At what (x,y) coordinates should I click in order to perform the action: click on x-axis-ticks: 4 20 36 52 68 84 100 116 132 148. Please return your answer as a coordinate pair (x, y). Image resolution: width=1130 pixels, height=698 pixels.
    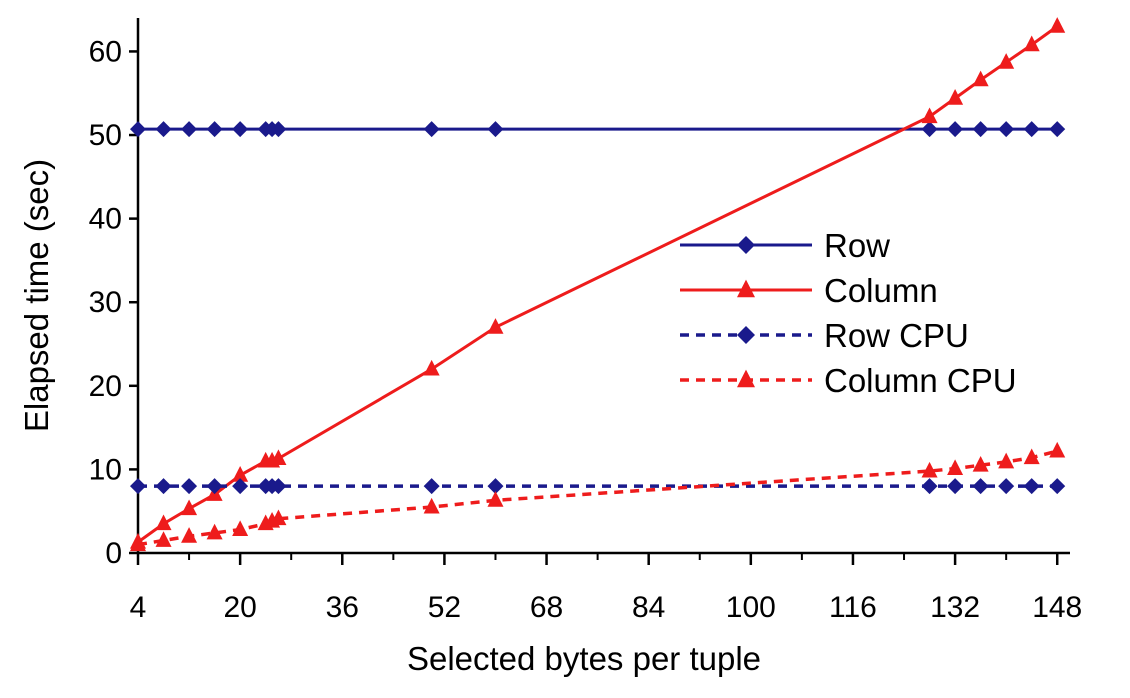
    Looking at the image, I should click on (606, 588).